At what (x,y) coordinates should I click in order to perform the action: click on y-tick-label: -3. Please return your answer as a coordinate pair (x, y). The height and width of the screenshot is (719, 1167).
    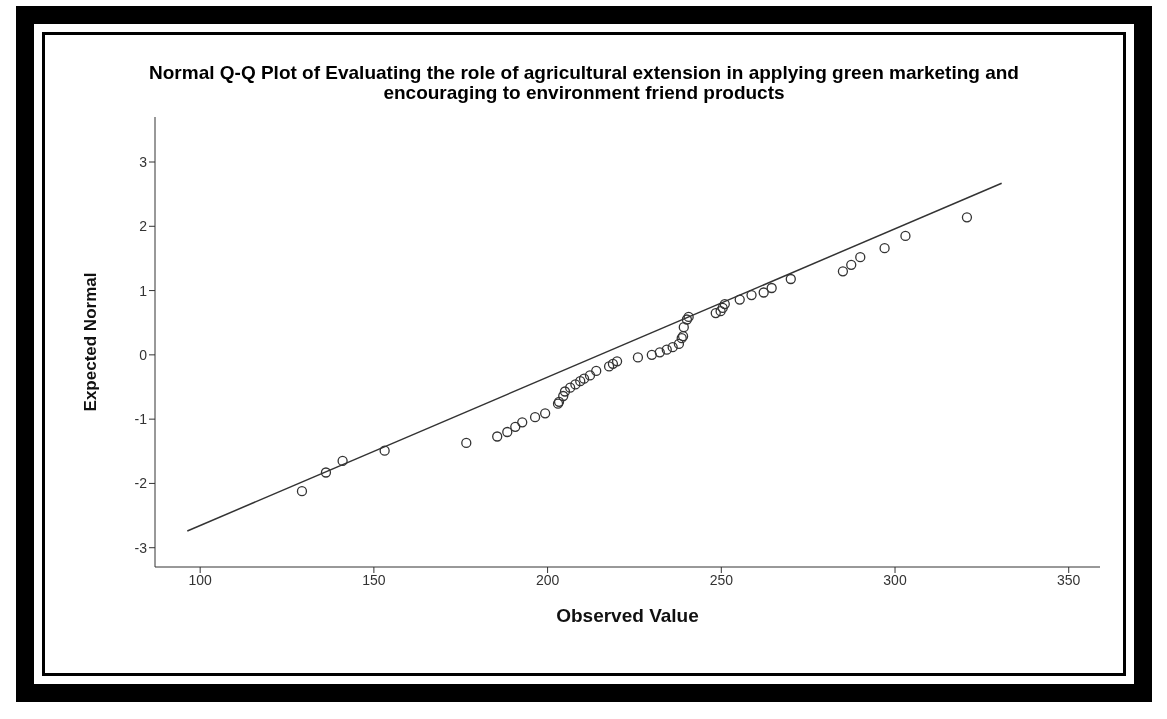
    Looking at the image, I should click on (141, 547).